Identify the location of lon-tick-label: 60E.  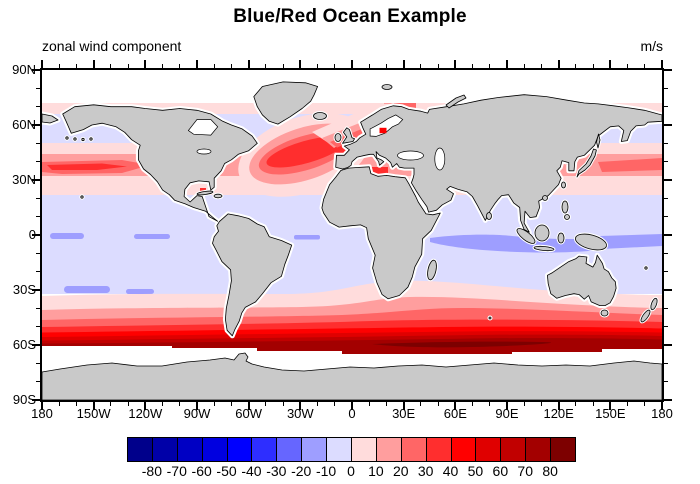
(455, 413).